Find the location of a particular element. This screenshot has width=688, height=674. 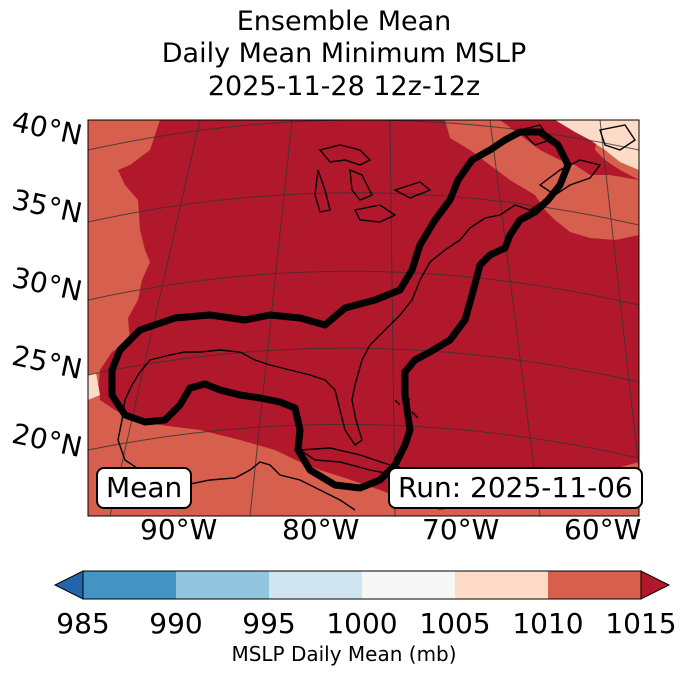

colorbar-extend-low is located at coordinates (68, 585).